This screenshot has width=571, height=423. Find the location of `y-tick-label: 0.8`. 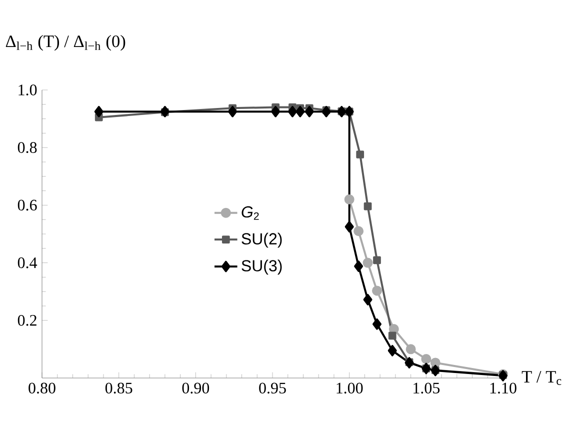

y-tick-label: 0.8 is located at coordinates (27, 148).